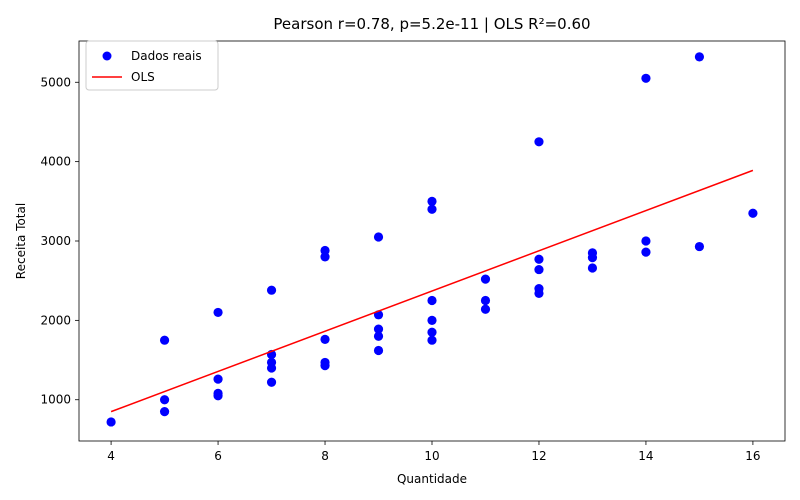 The width and height of the screenshot is (800, 500). I want to click on legend: Dados reais OLS, so click(152, 65).